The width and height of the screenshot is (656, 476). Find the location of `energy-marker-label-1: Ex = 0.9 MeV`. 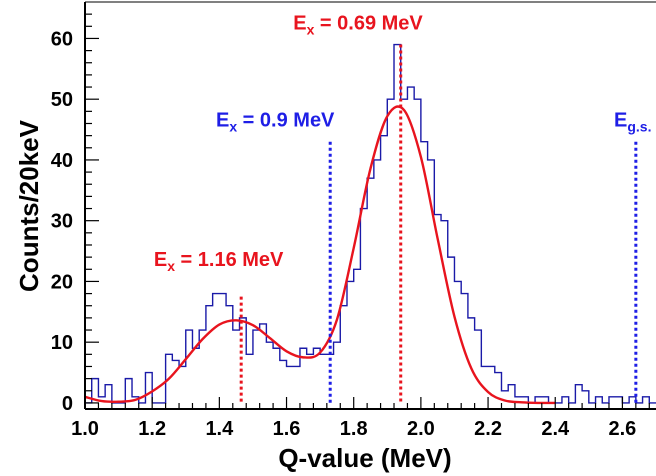

energy-marker-label-1: Ex = 0.9 MeV is located at coordinates (275, 122).